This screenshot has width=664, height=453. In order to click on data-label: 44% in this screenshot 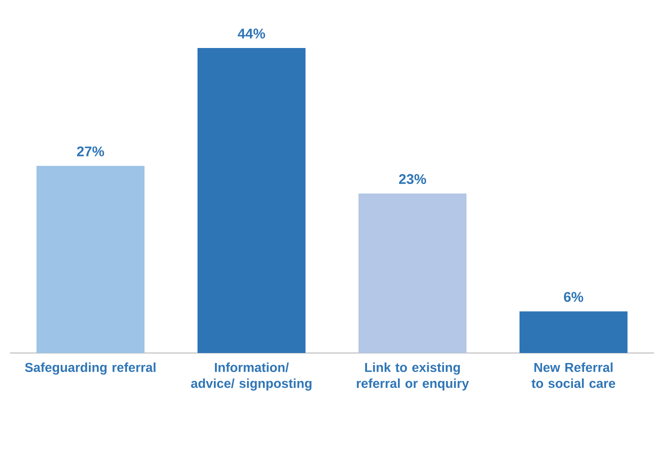, I will do `click(252, 33)`.